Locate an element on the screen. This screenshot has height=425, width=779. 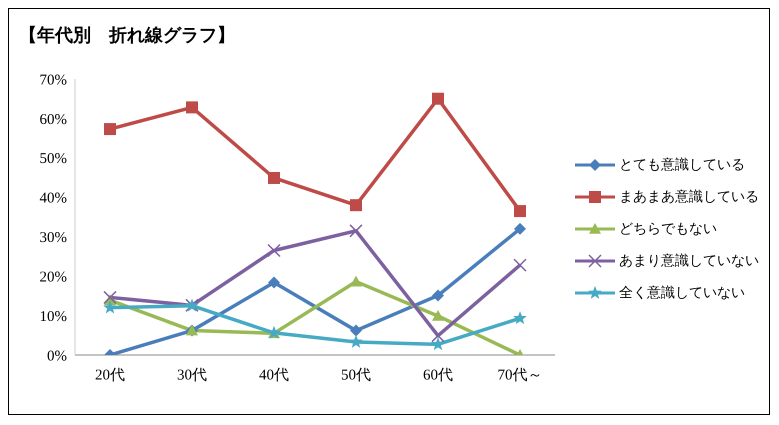
legend-label: 全く意識していない is located at coordinates (682, 293).